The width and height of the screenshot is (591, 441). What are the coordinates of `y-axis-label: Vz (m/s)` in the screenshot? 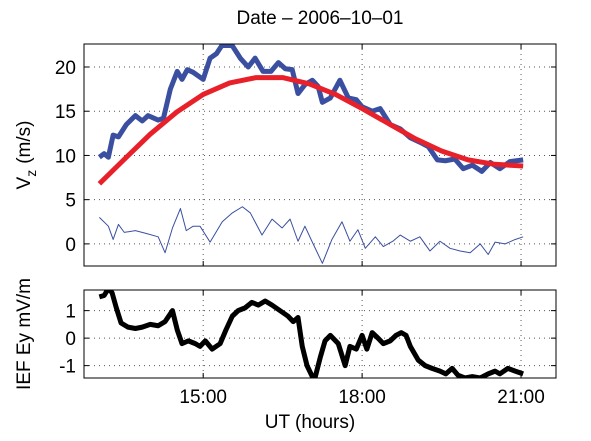 It's located at (26, 155).